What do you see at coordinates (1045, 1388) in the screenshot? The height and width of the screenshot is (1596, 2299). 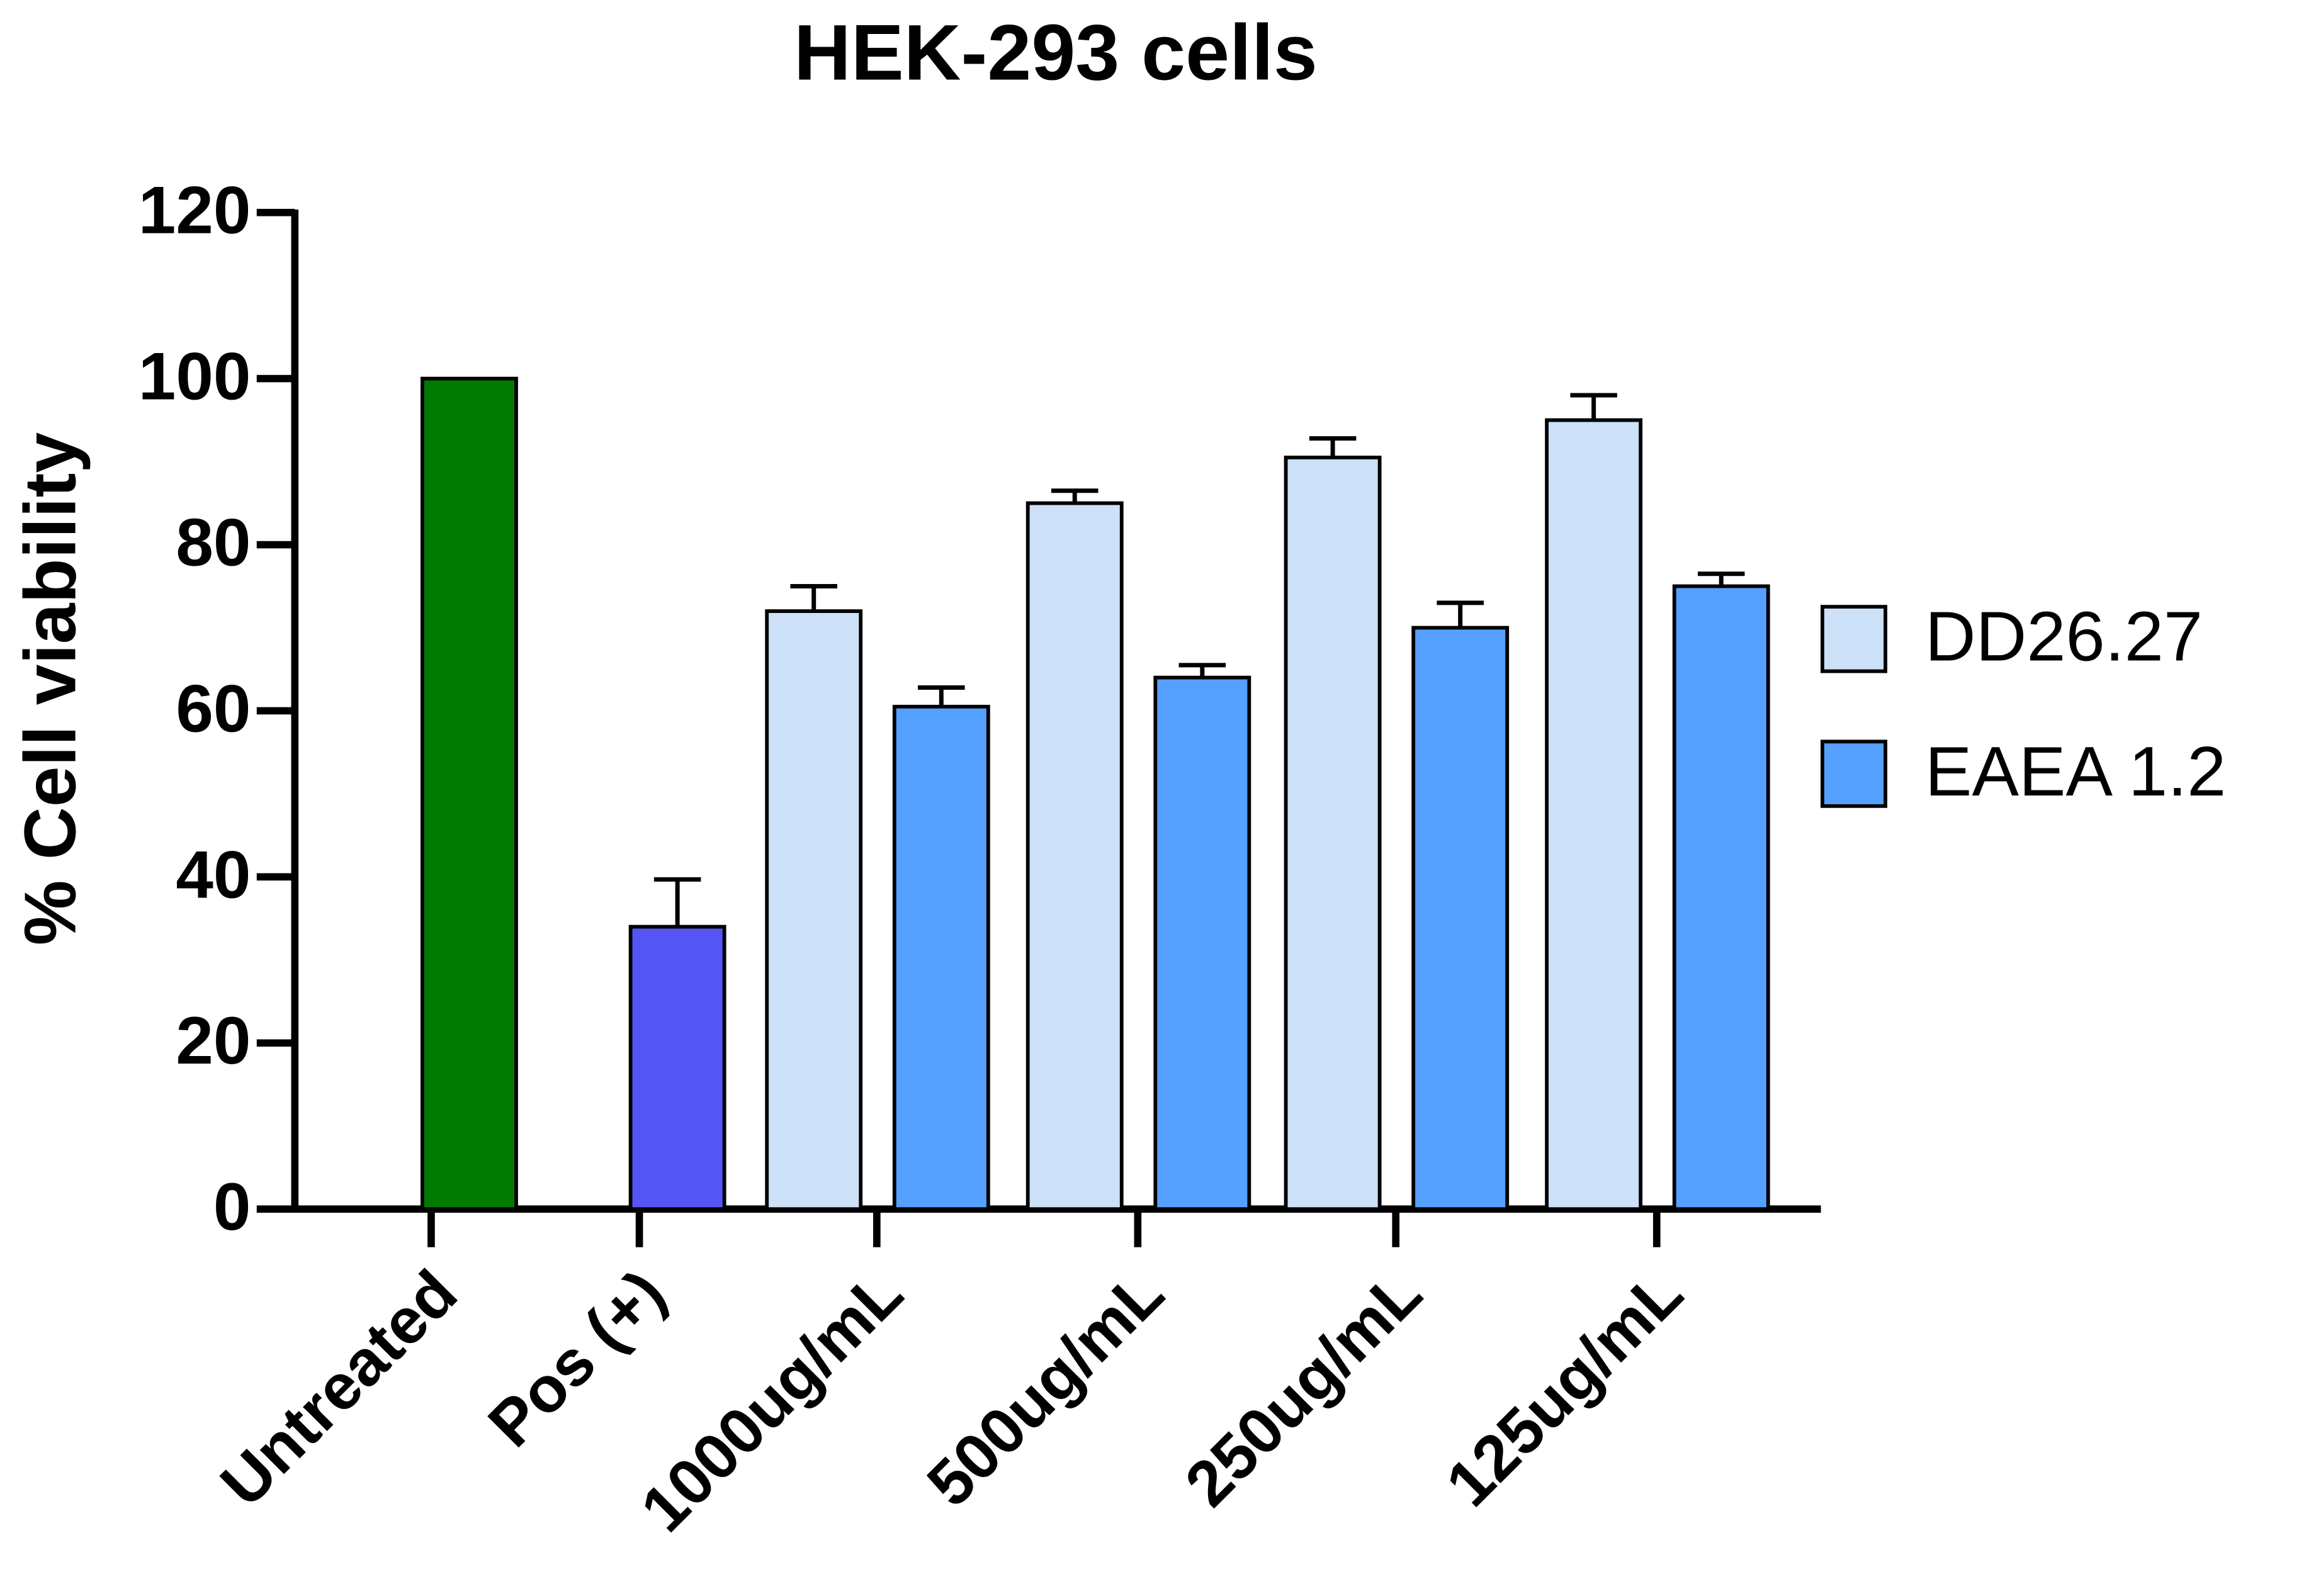 I see `x-tick-label: 500ug/mL` at bounding box center [1045, 1388].